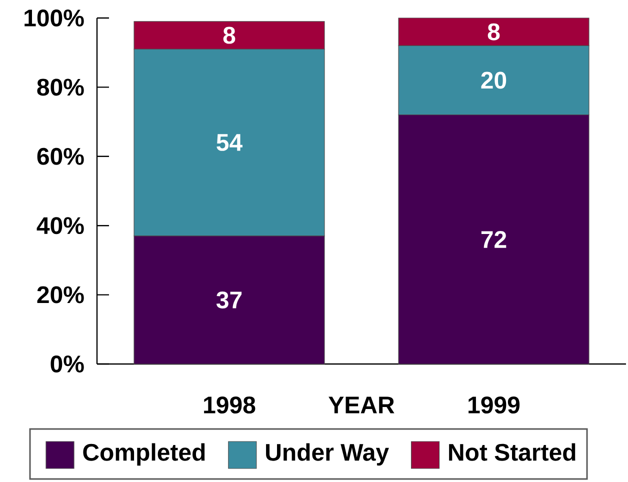 The width and height of the screenshot is (628, 482). Describe the element at coordinates (229, 142) in the screenshot. I see `data-label: 54` at that location.